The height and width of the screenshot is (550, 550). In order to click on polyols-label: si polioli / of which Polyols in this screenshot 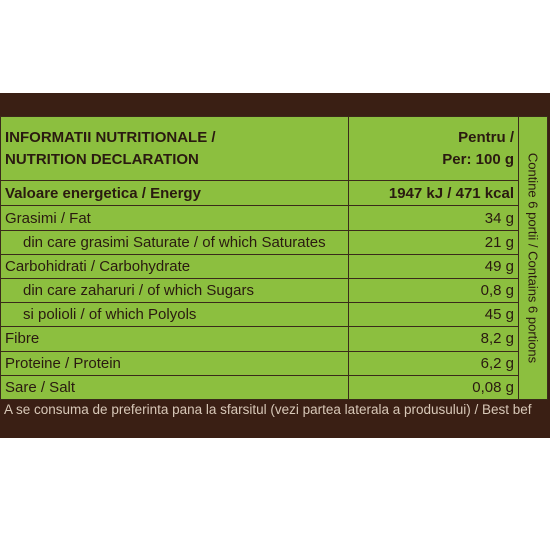, I will do `click(174, 315)`.